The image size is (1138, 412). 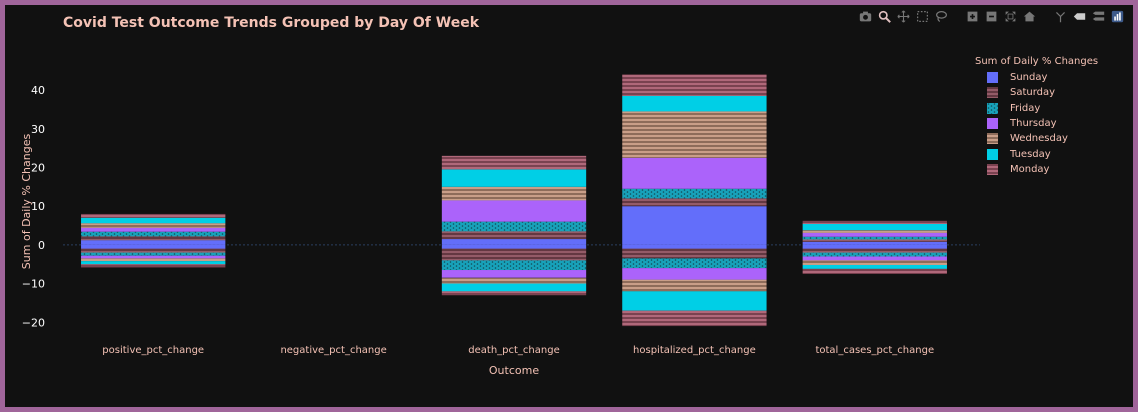 What do you see at coordinates (33, 322) in the screenshot?
I see `y-tick-label: −20` at bounding box center [33, 322].